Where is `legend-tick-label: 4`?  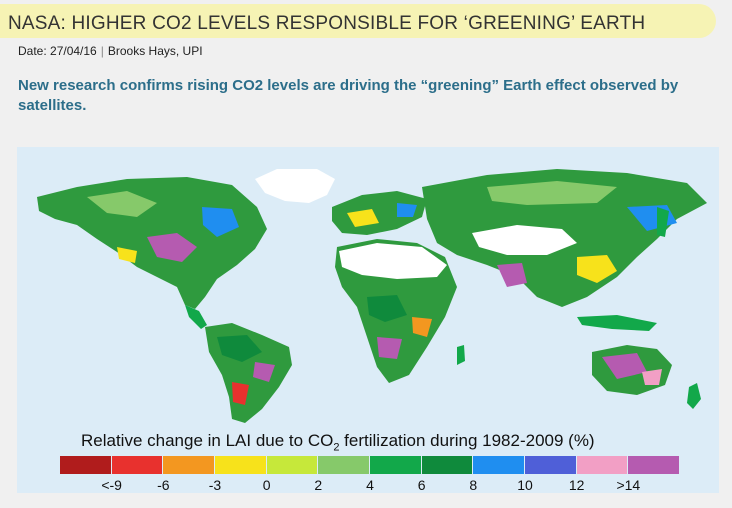 legend-tick-label: 4 is located at coordinates (370, 485).